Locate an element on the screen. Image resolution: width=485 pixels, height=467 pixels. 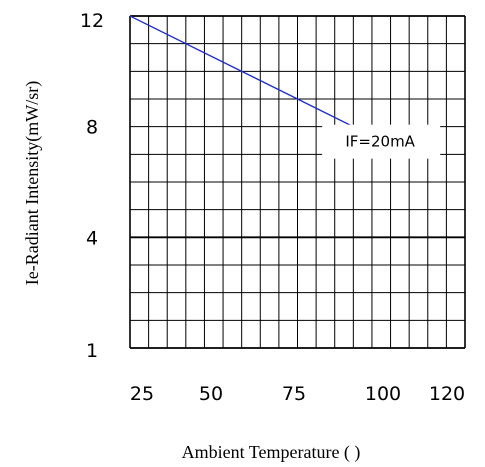
y-tick-label: 8 is located at coordinates (92, 128).